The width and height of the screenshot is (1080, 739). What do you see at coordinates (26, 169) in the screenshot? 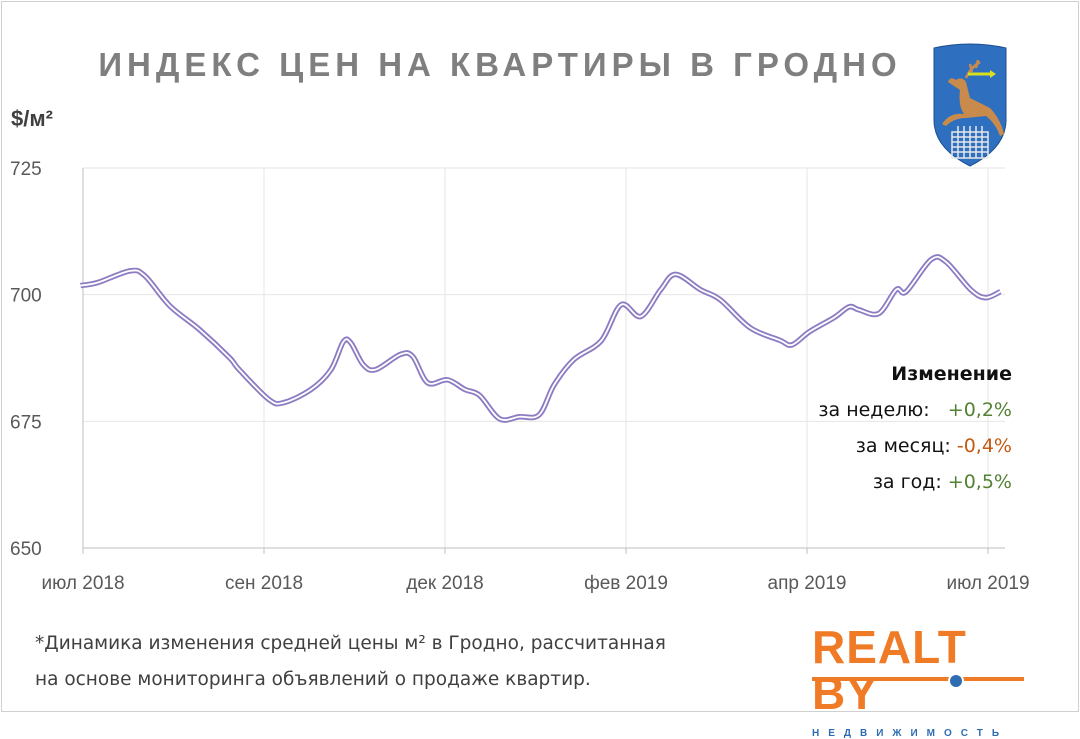
I see `y-tick-label: 725` at bounding box center [26, 169].